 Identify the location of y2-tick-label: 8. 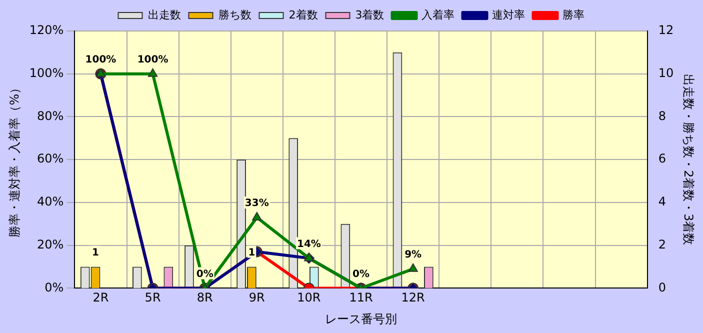
(662, 115).